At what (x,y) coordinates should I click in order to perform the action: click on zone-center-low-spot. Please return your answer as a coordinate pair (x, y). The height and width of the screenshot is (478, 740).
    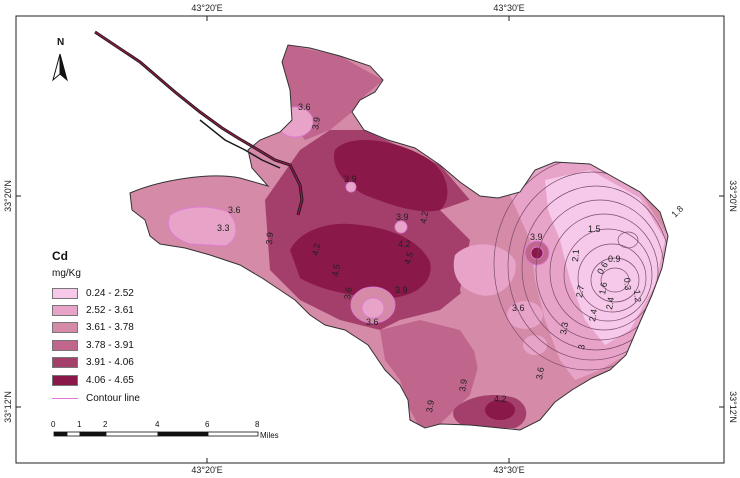
    Looking at the image, I should click on (401, 227).